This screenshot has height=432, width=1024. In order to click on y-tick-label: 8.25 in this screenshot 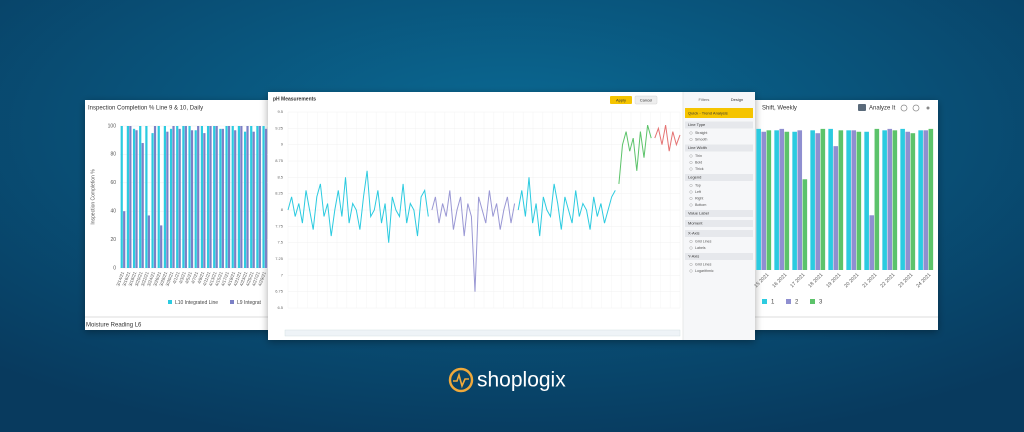, I will do `click(279, 193)`.